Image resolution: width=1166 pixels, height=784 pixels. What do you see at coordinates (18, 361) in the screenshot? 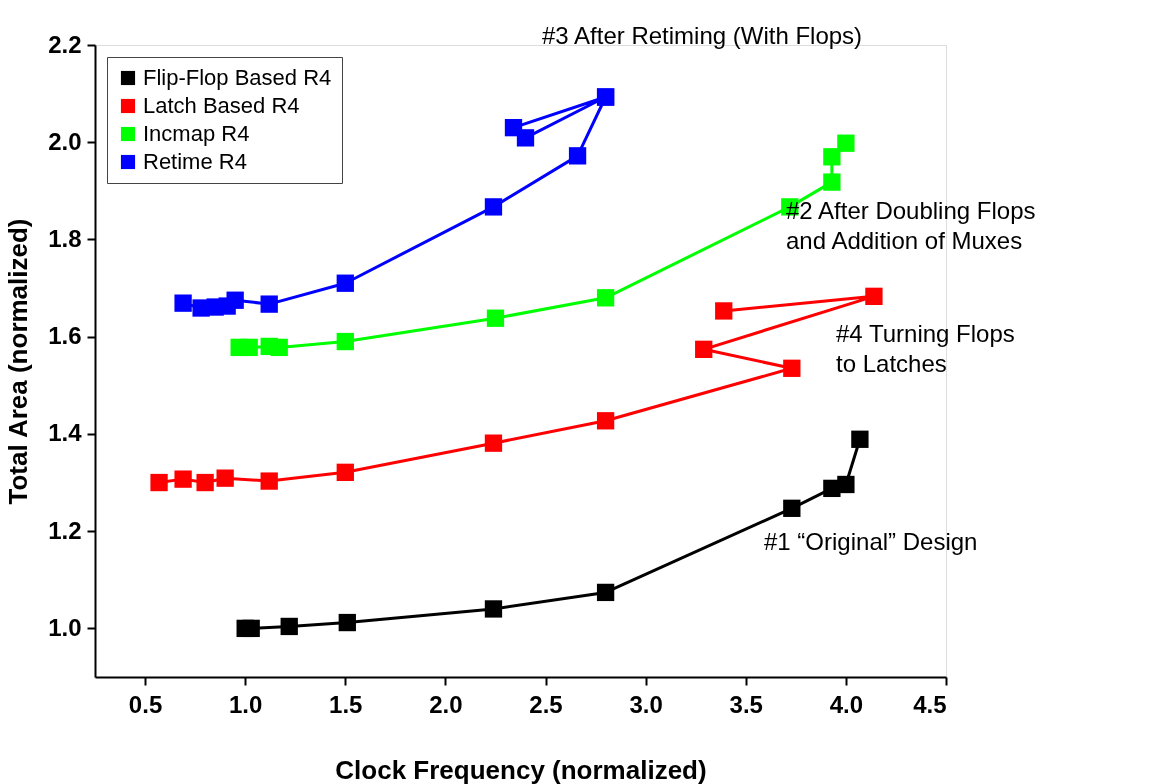
I see `y-axis-title: Total Area (normalized)` at bounding box center [18, 361].